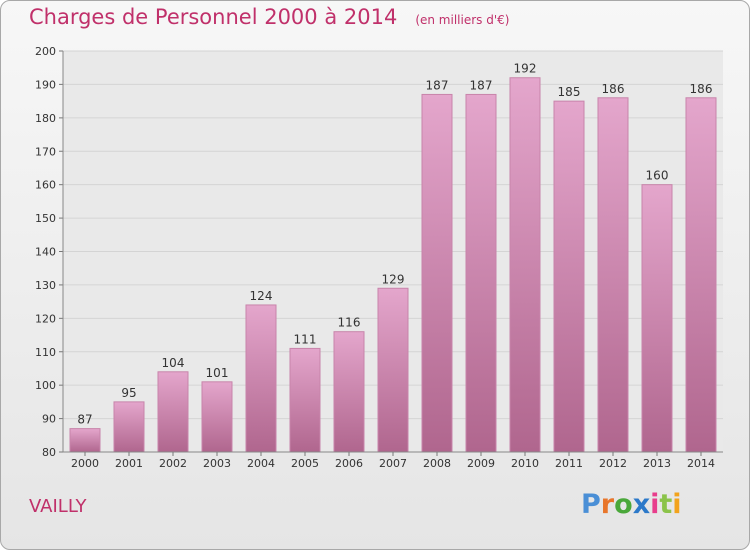 The height and width of the screenshot is (550, 750). I want to click on x-tick-label: 2007, so click(393, 463).